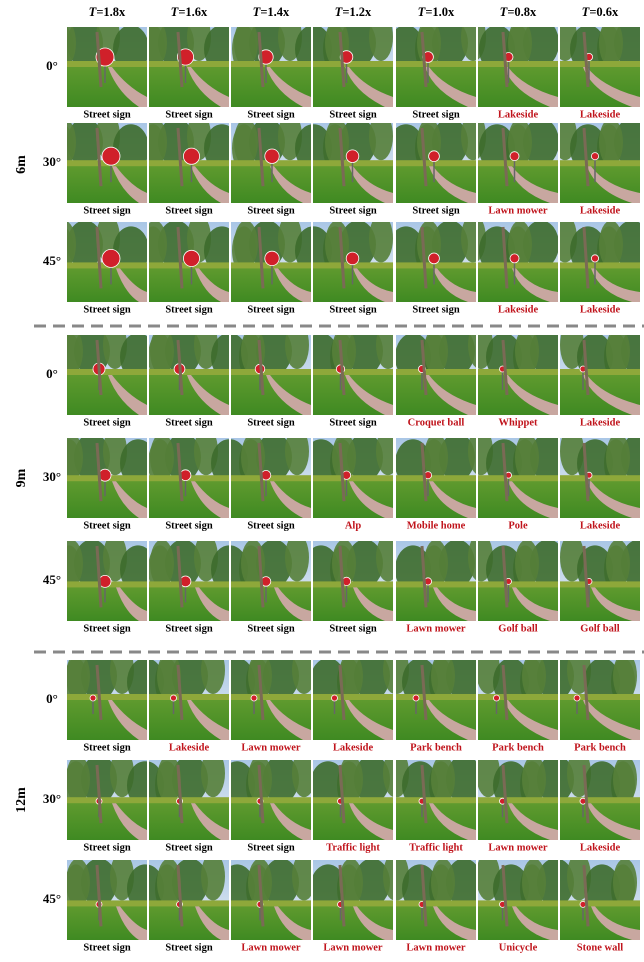  I want to click on prediction-label: Alp, so click(353, 525).